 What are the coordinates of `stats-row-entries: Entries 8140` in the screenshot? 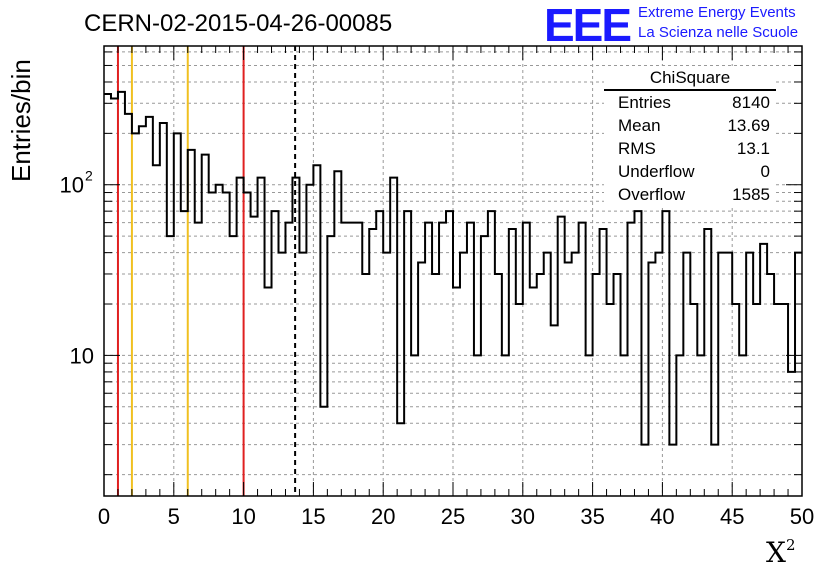 It's located at (690, 102).